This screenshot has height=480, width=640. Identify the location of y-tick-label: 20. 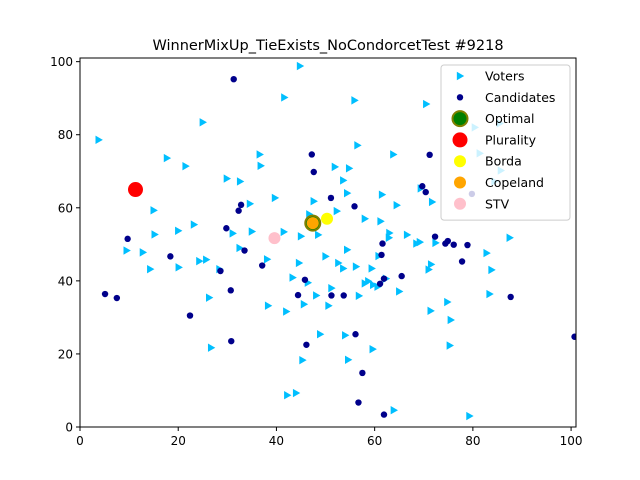
(65, 354).